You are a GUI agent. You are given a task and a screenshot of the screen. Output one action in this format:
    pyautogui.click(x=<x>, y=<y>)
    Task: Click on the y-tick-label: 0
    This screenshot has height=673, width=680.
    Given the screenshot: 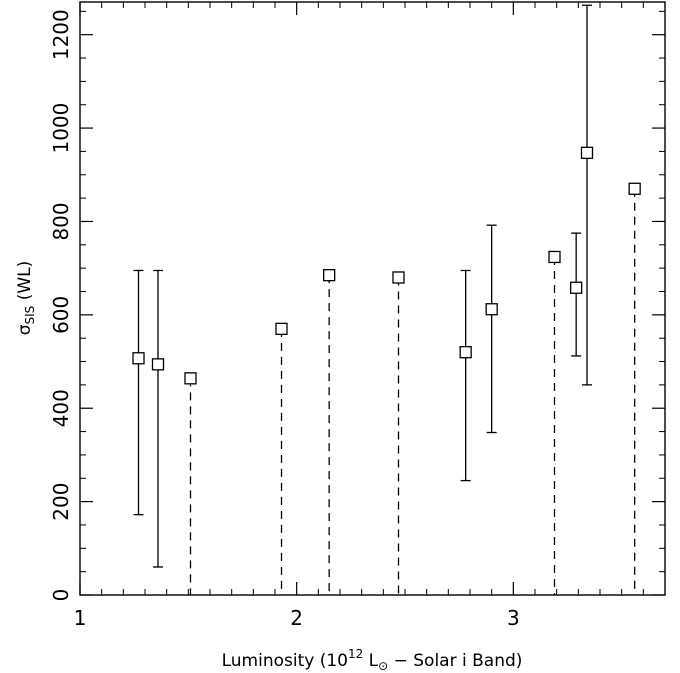 What is the action you would take?
    pyautogui.click(x=61, y=595)
    